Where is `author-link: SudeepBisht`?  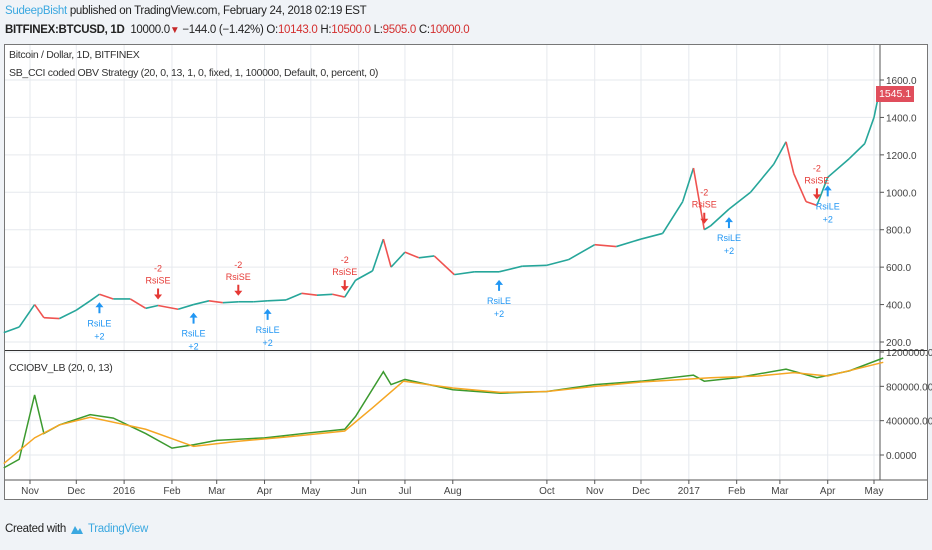
author-link: SudeepBisht is located at coordinates (36, 11).